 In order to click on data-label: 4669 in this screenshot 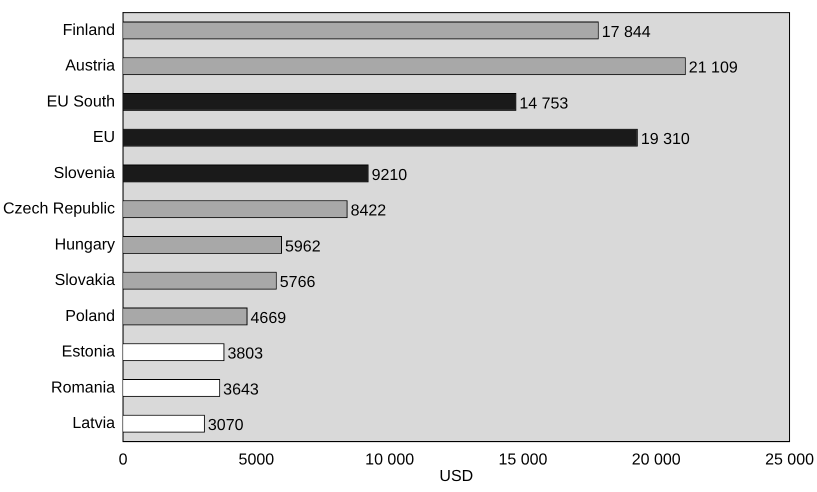, I will do `click(268, 318)`.